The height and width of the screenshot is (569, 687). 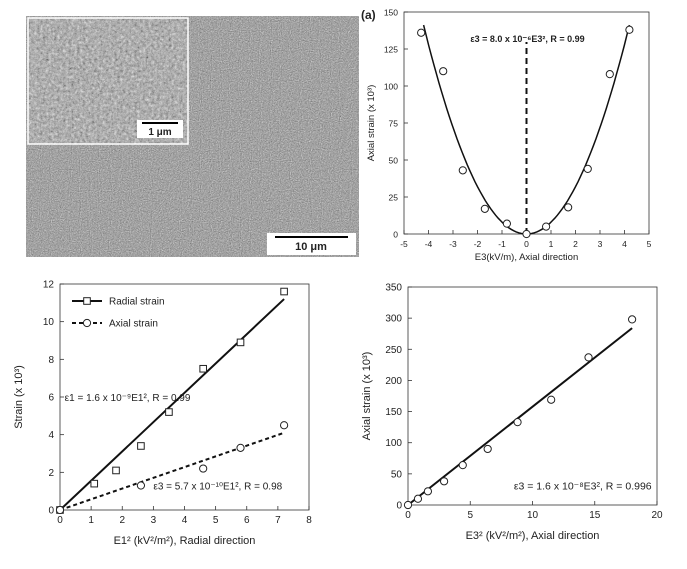 What do you see at coordinates (520, 416) in the screenshot?
I see `fit-line` at bounding box center [520, 416].